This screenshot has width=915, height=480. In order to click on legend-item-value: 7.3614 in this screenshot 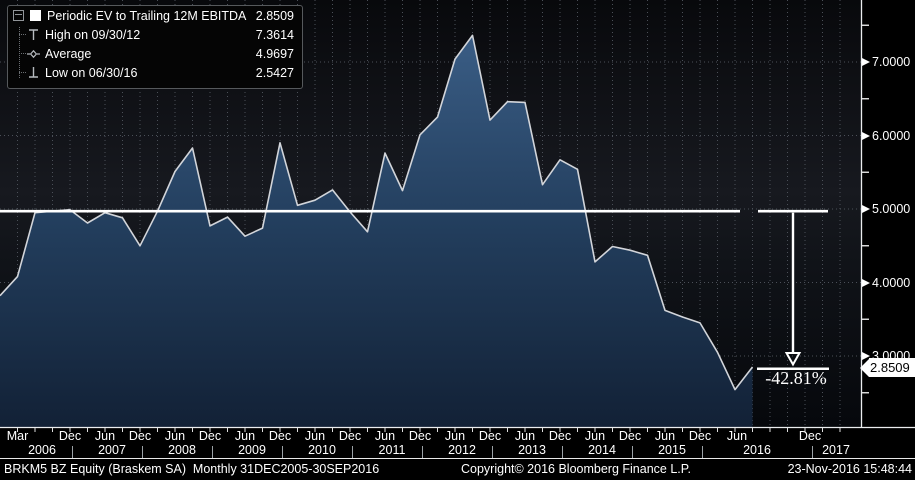, I will do `click(274, 34)`.